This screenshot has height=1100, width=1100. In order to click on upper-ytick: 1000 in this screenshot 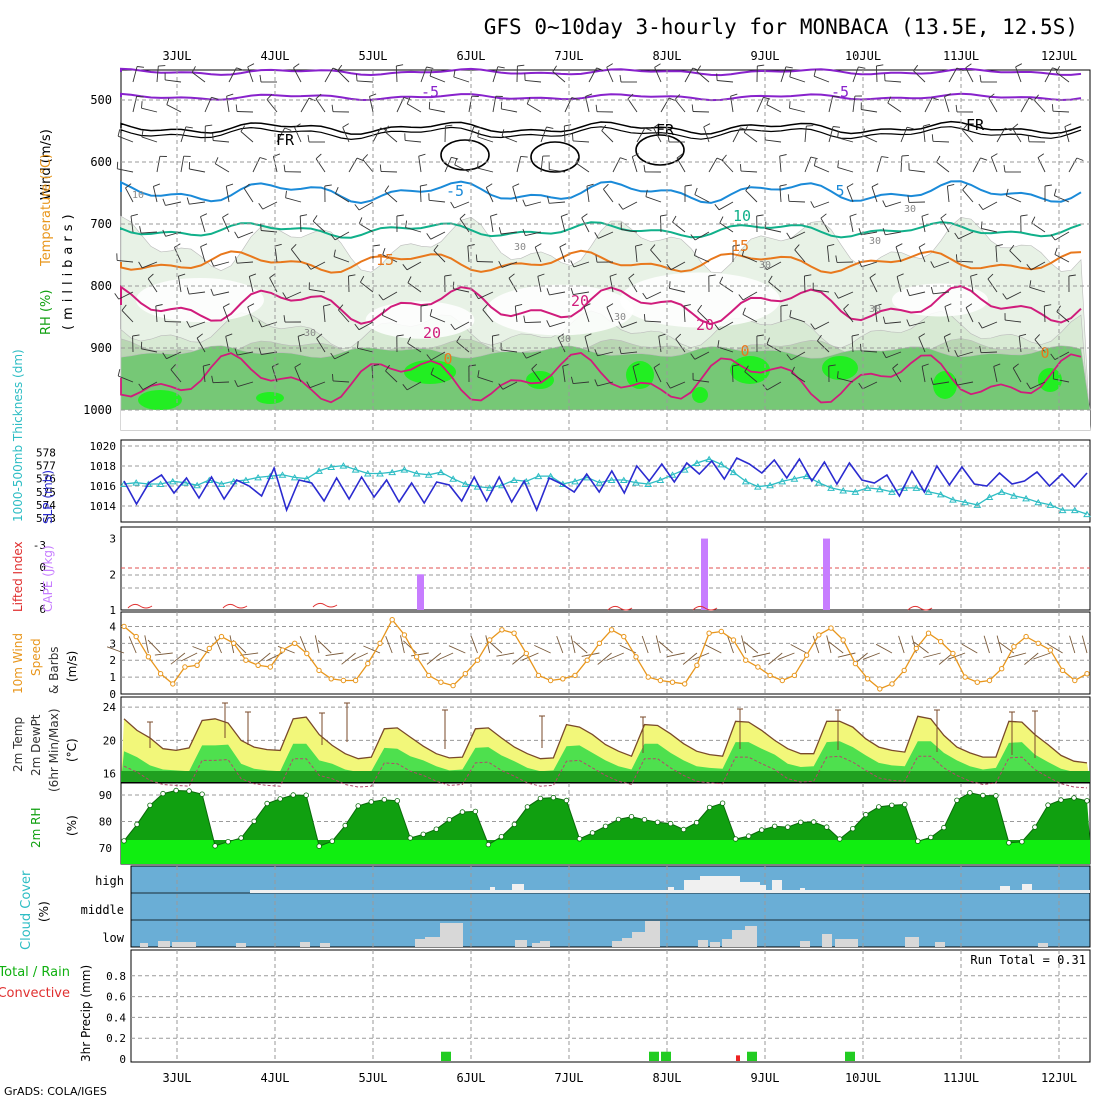, I will do `click(97, 410)`.